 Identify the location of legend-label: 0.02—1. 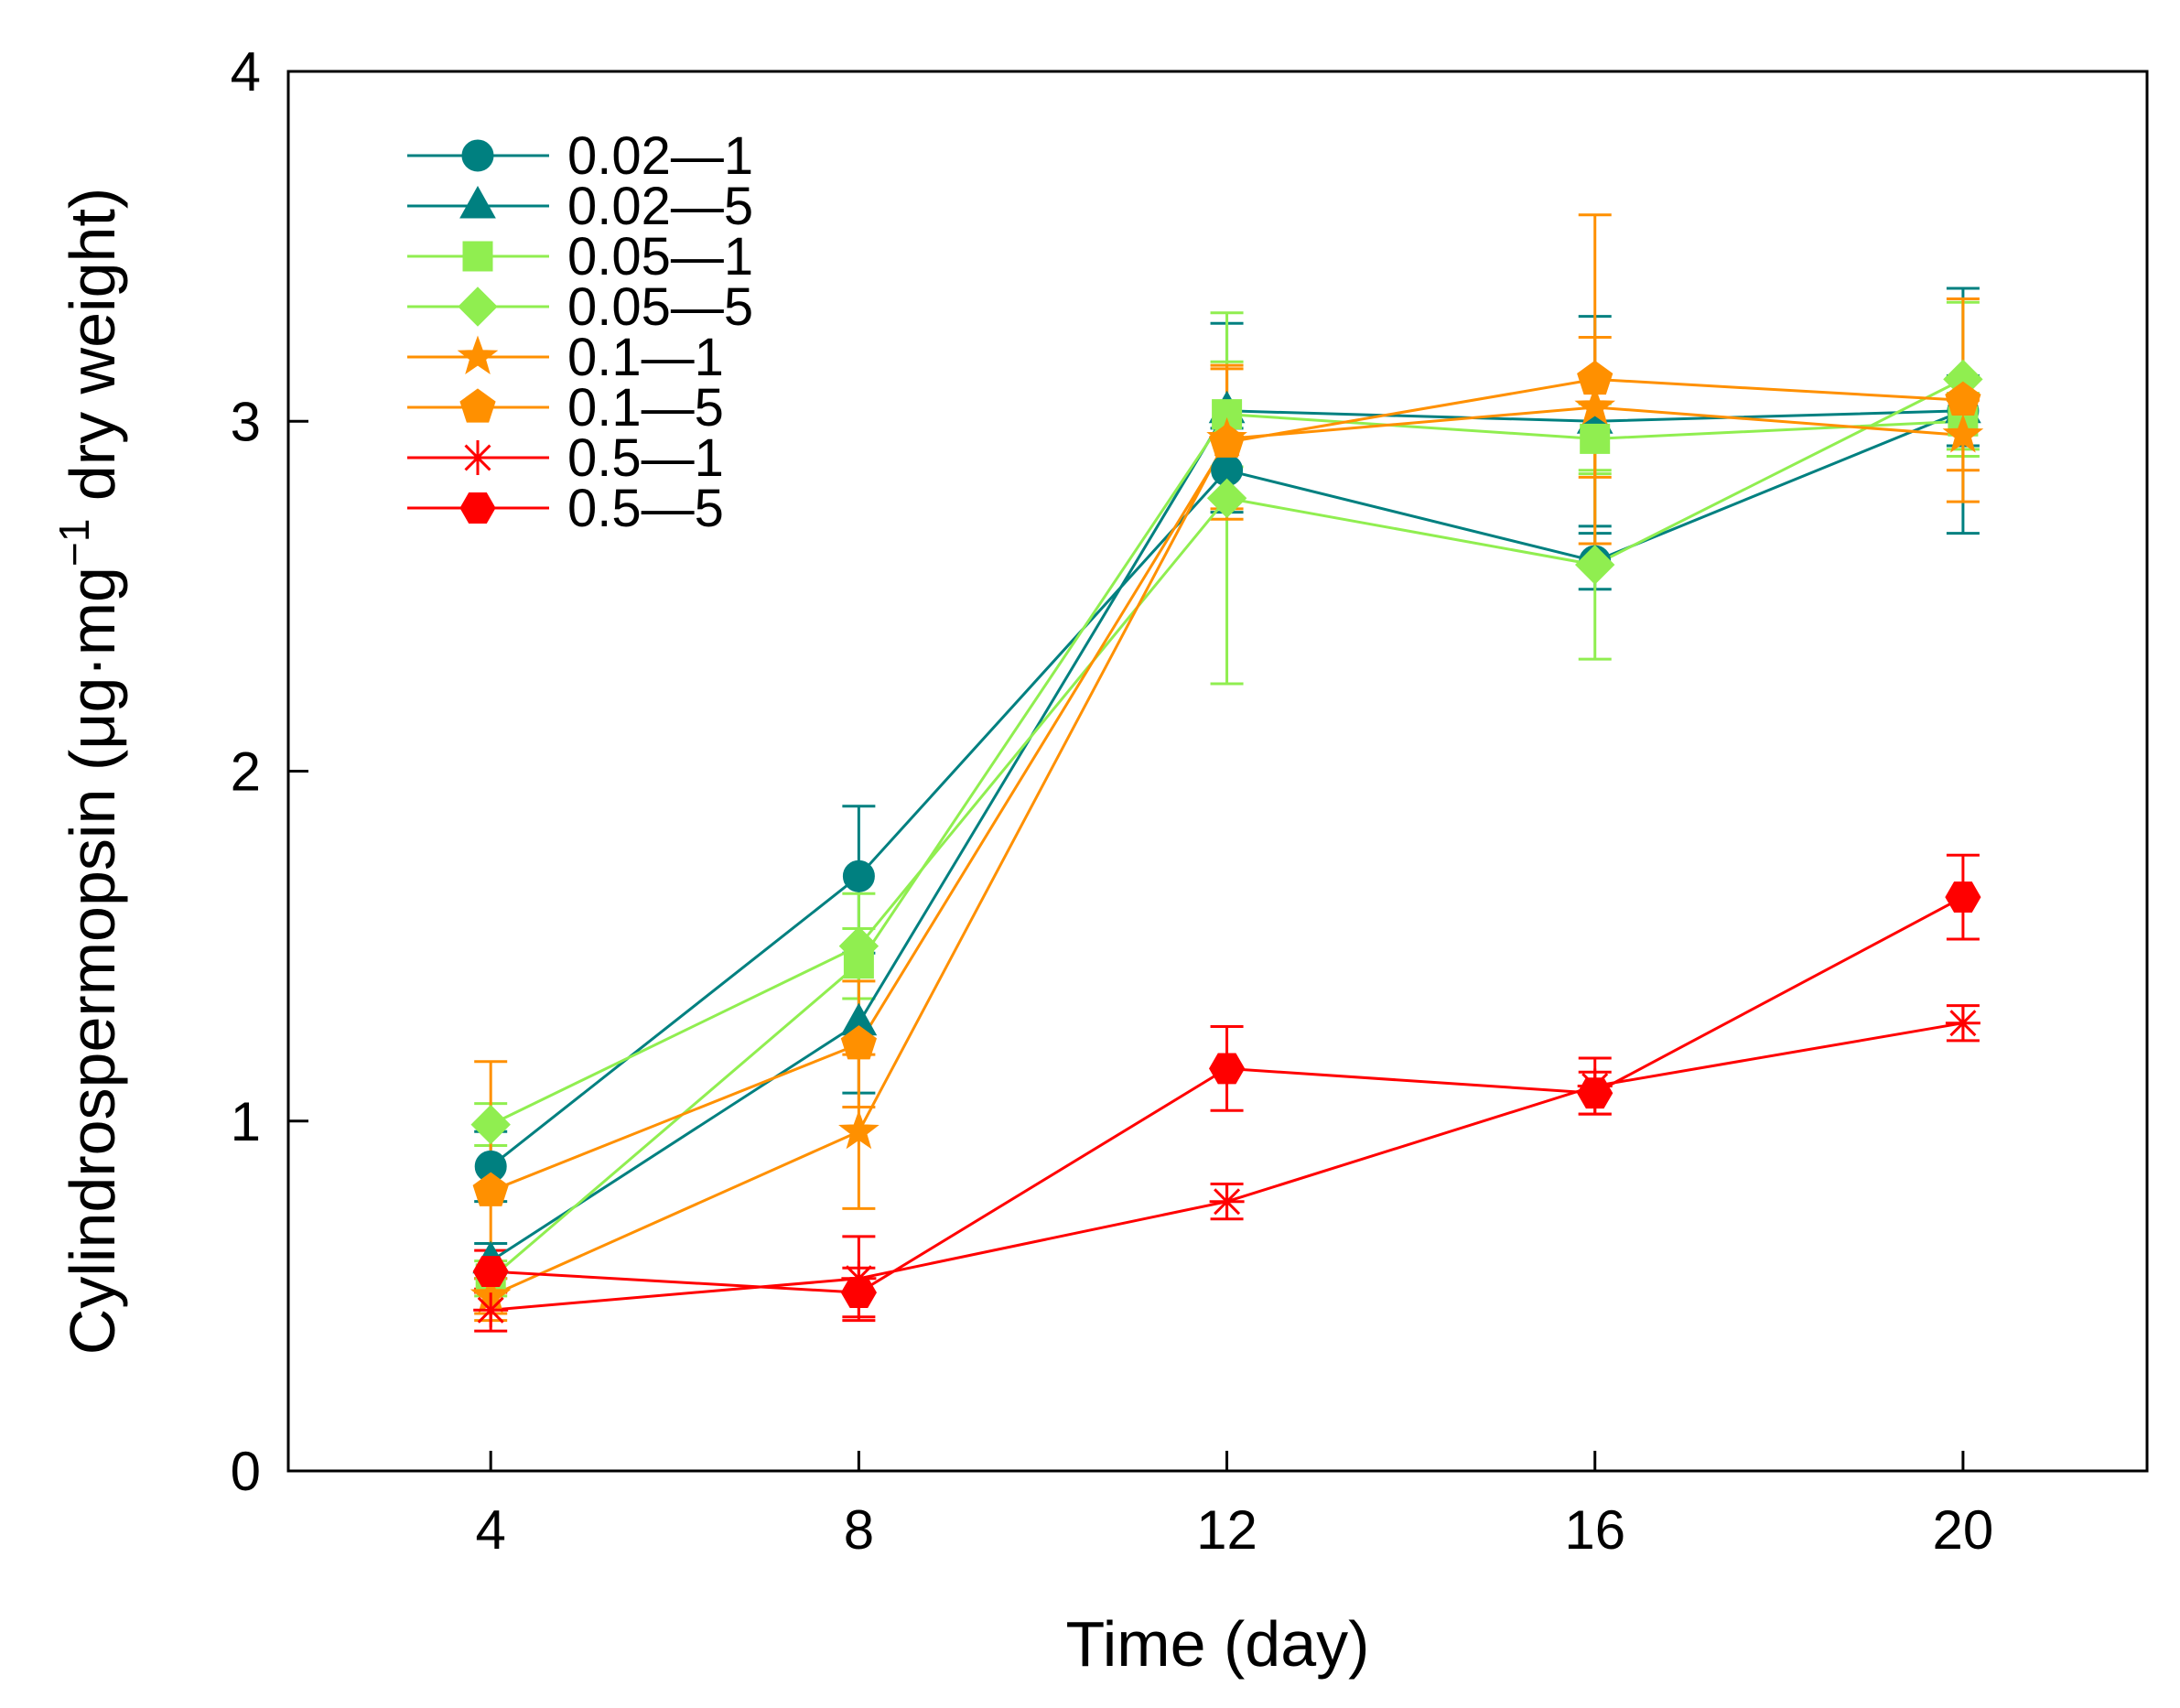
(660, 156).